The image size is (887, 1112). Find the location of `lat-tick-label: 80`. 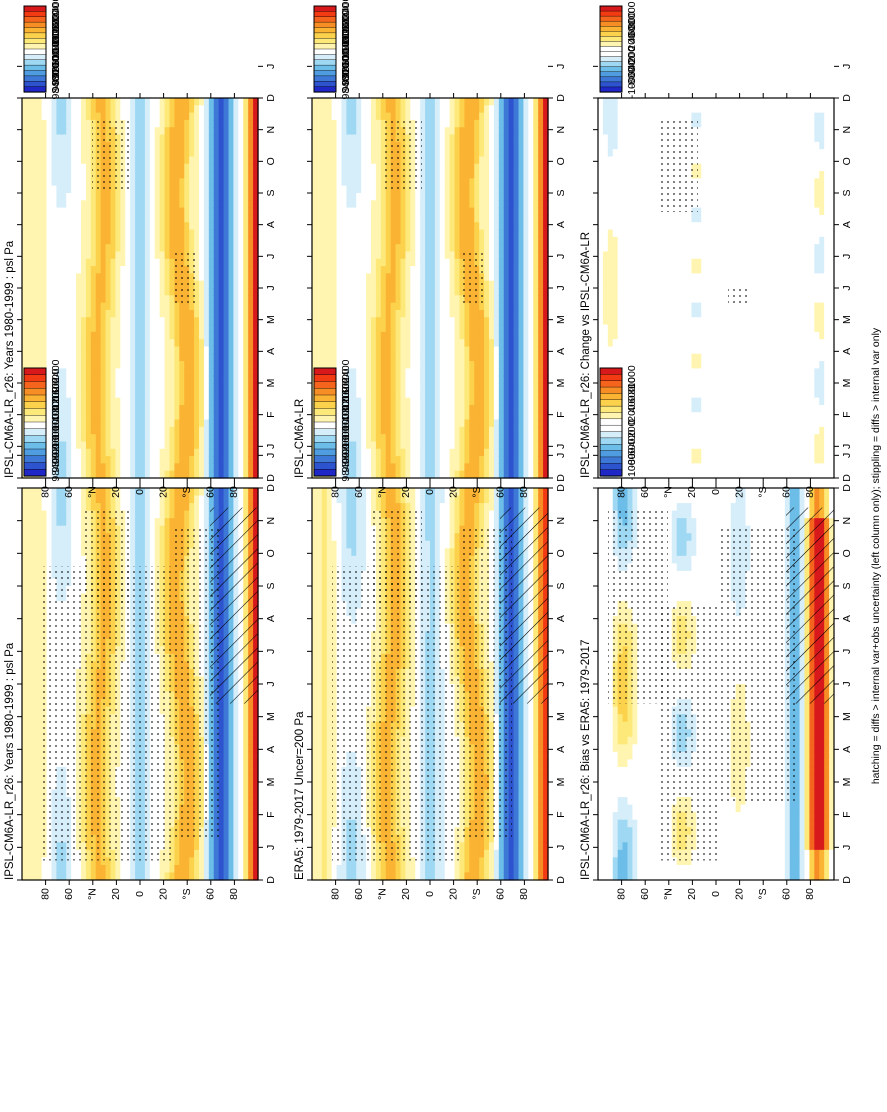

lat-tick-label: 80 is located at coordinates (45, 894).